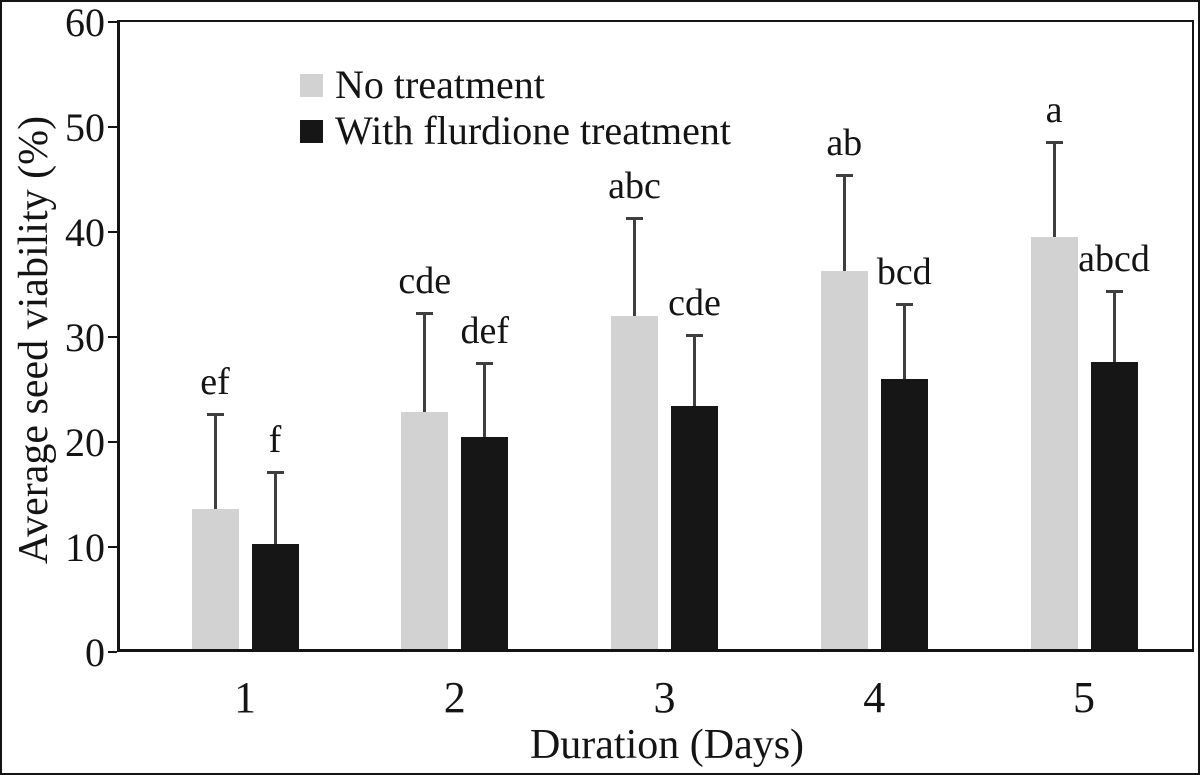  What do you see at coordinates (667, 745) in the screenshot?
I see `x-axis-label: Duration (Days)` at bounding box center [667, 745].